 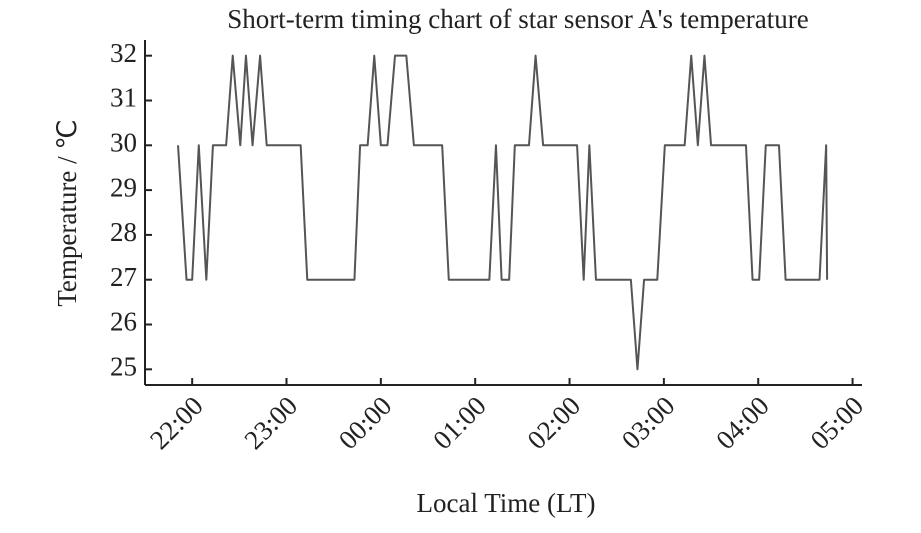 What do you see at coordinates (176, 422) in the screenshot?
I see `x-tick-label: 22:00` at bounding box center [176, 422].